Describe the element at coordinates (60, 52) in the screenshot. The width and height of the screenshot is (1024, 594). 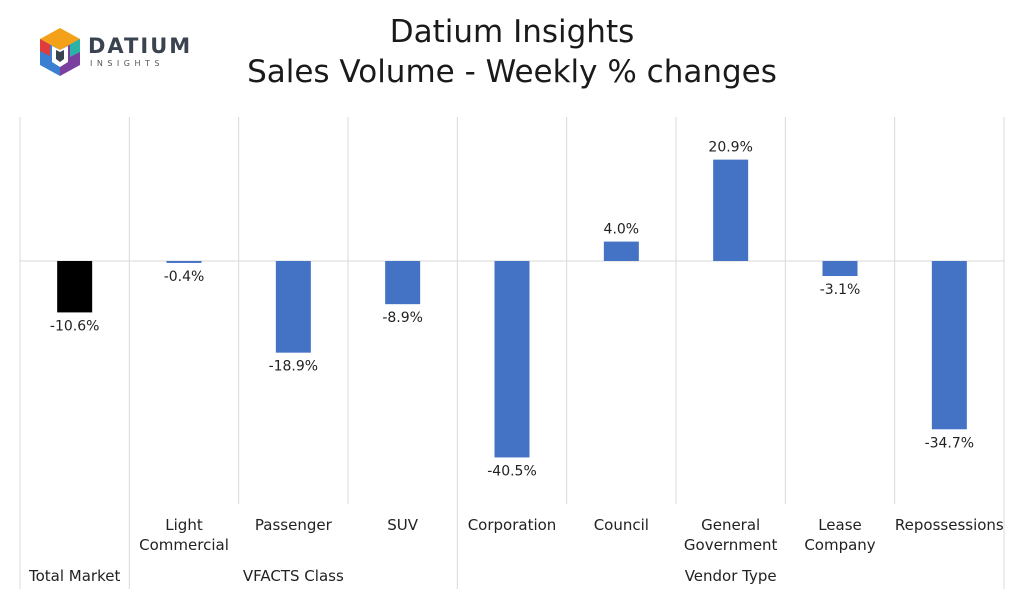
I see `datium-cube-logo-icon` at that location.